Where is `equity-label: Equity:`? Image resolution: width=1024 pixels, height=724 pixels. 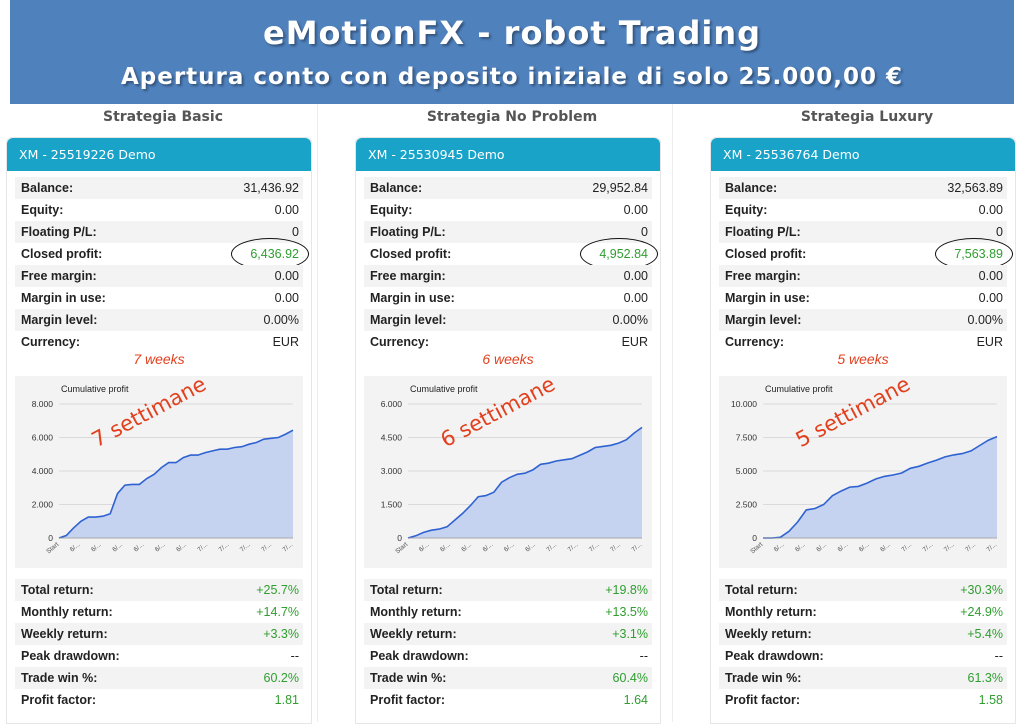 equity-label: Equity: is located at coordinates (391, 210).